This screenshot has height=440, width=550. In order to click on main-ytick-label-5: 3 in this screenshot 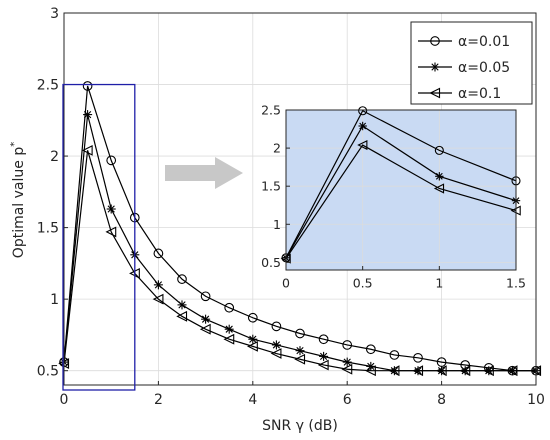, I will do `click(54, 14)`.